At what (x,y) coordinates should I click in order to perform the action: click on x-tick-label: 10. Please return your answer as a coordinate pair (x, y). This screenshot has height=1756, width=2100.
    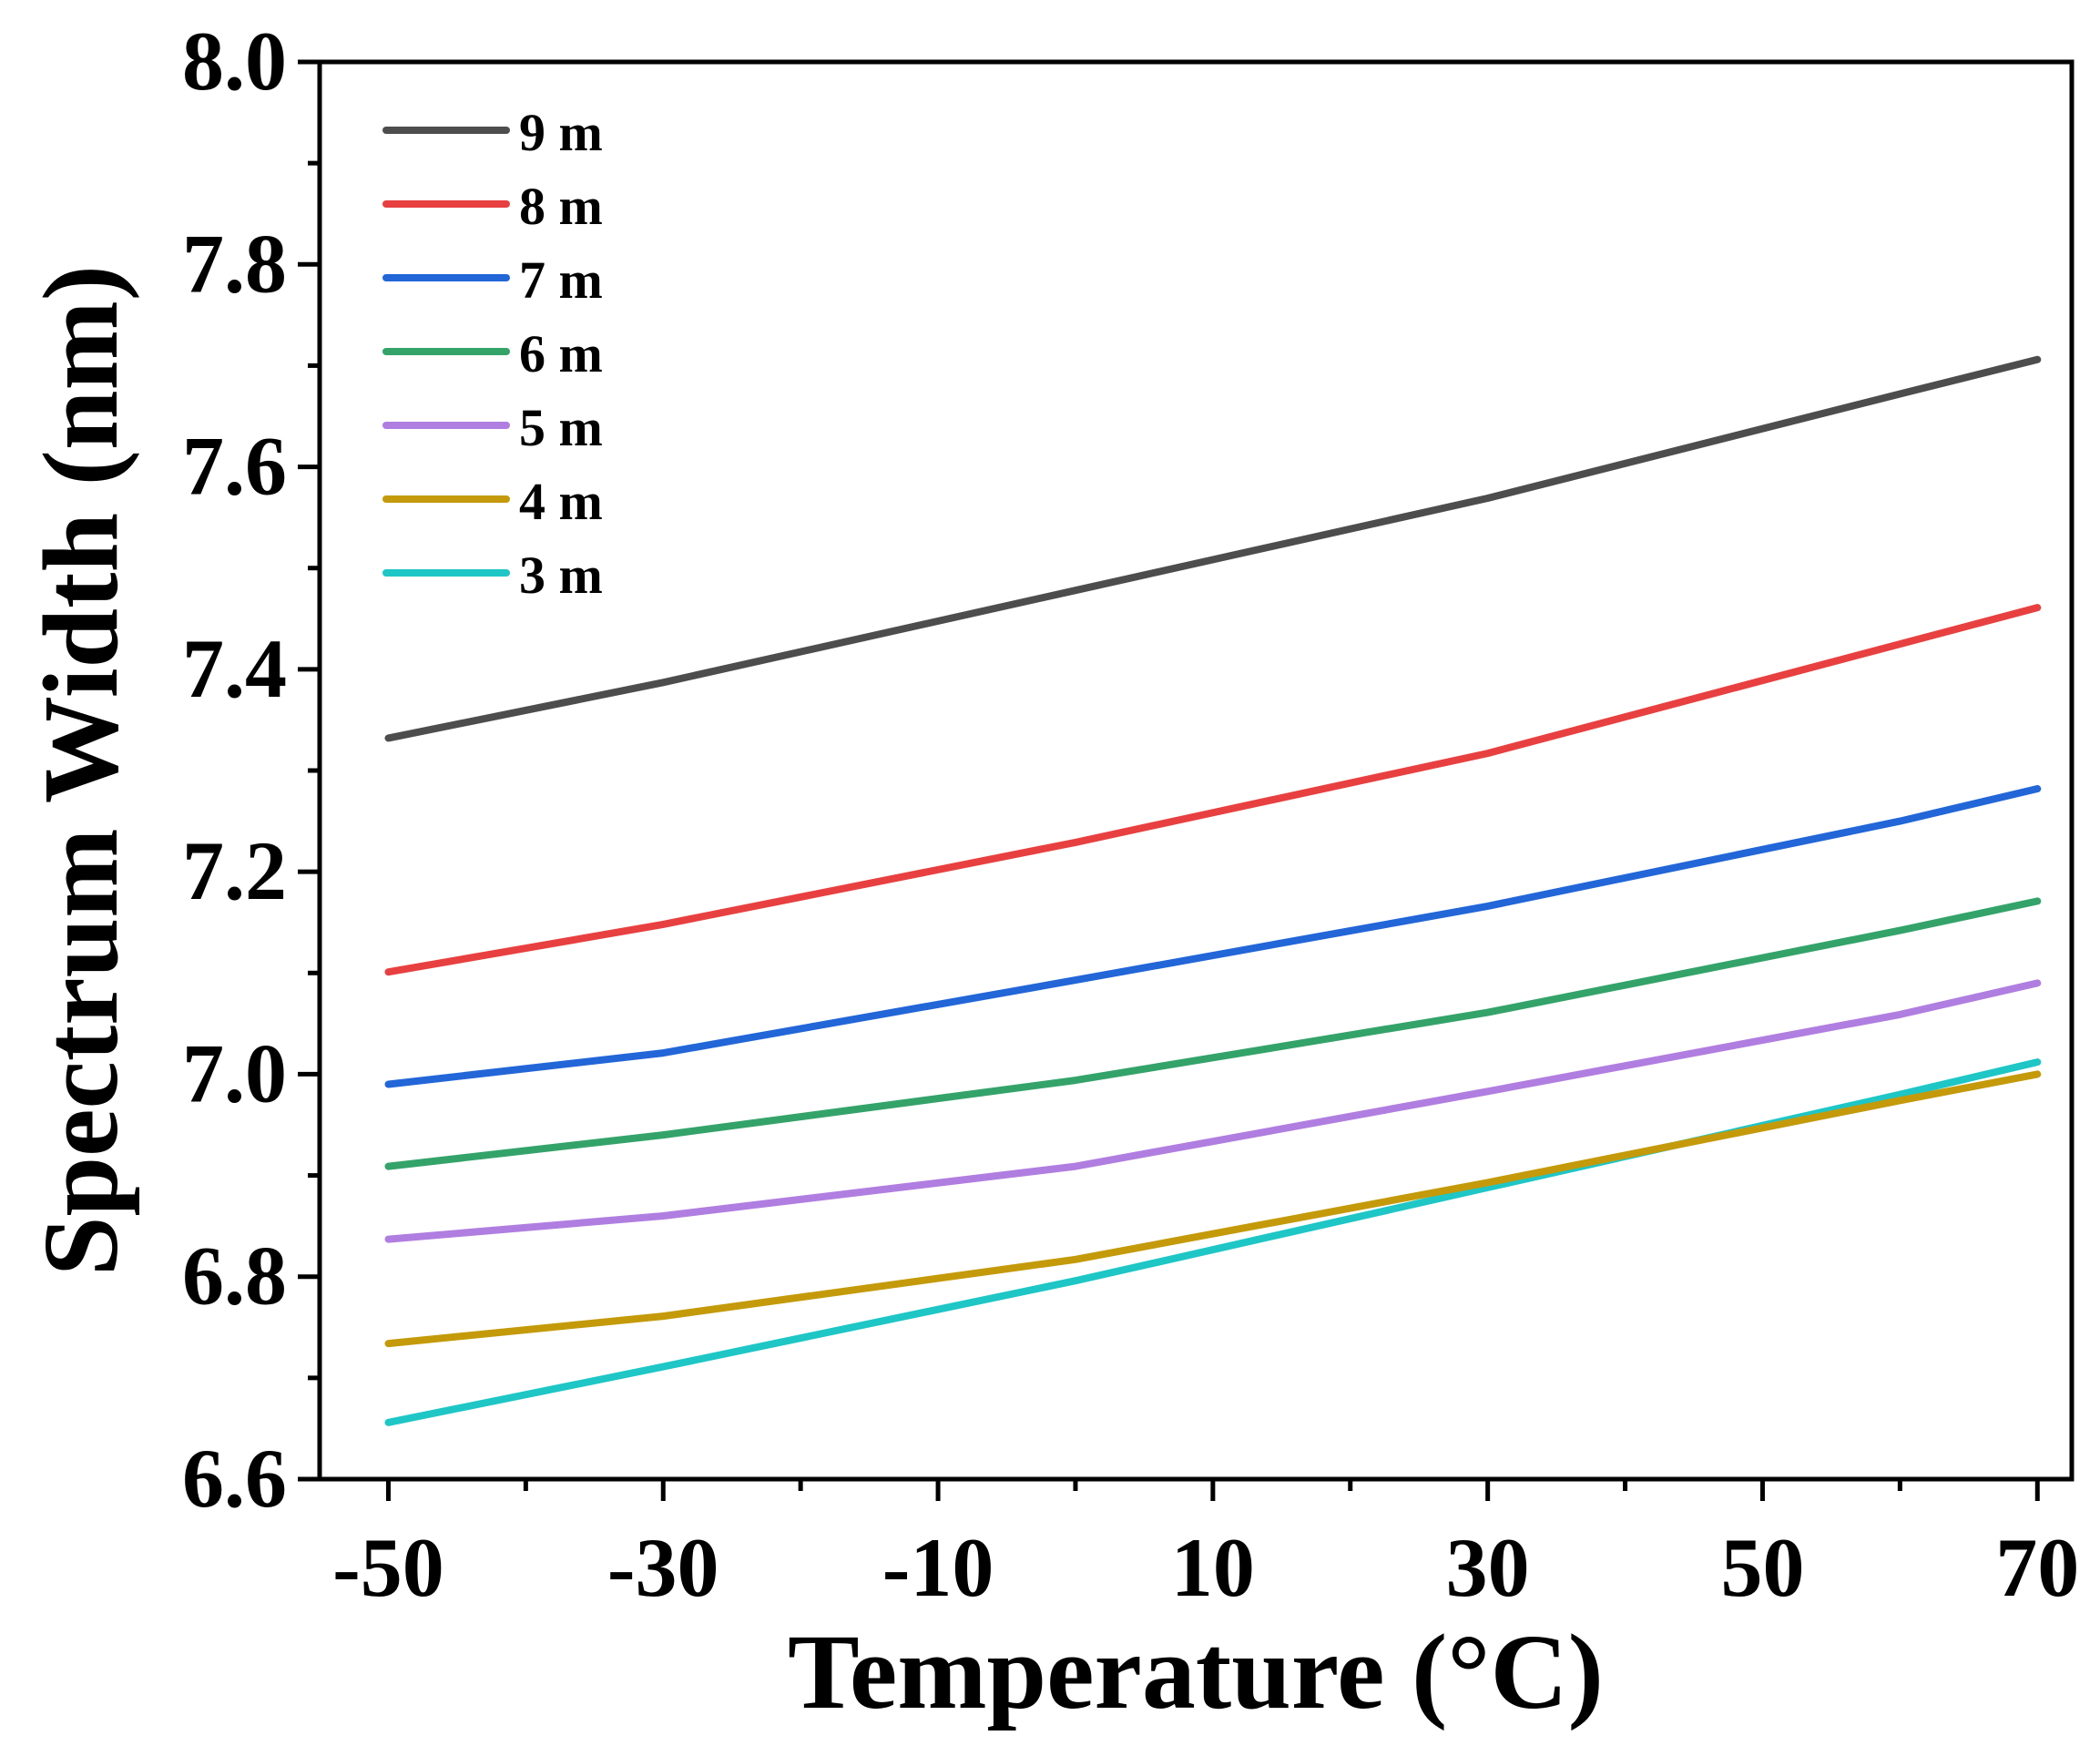
    Looking at the image, I should click on (1213, 1567).